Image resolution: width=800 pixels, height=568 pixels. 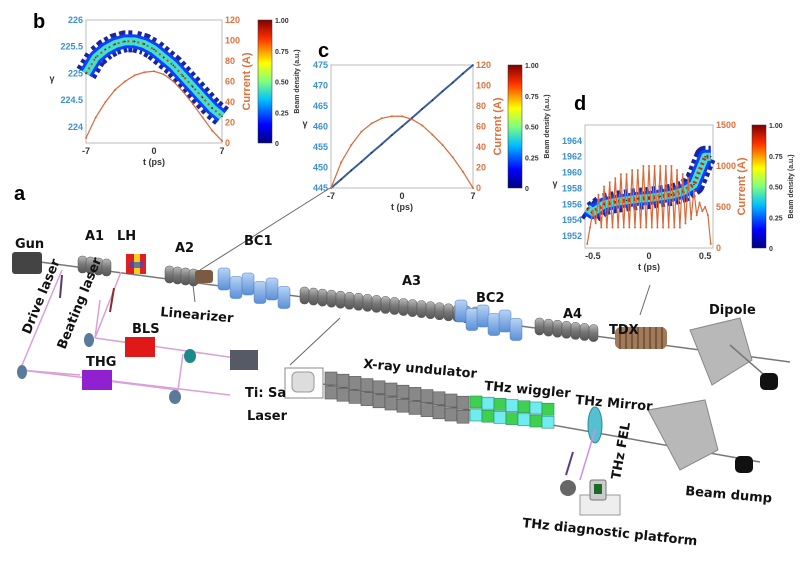 What do you see at coordinates (490, 298) in the screenshot?
I see `label-bc2: BC2` at bounding box center [490, 298].